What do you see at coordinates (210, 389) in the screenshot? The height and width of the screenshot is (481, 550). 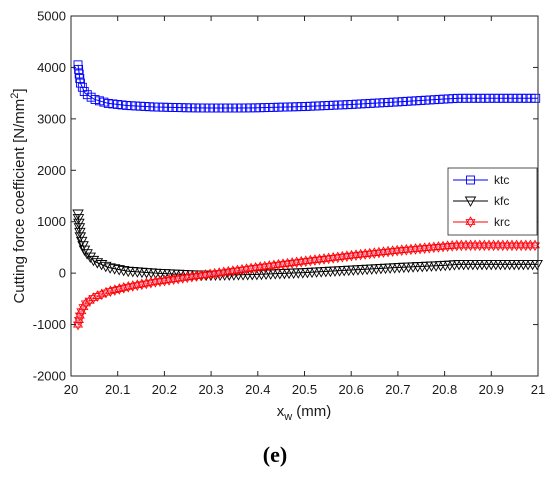 I see `x-tick-label: 20.3` at bounding box center [210, 389].